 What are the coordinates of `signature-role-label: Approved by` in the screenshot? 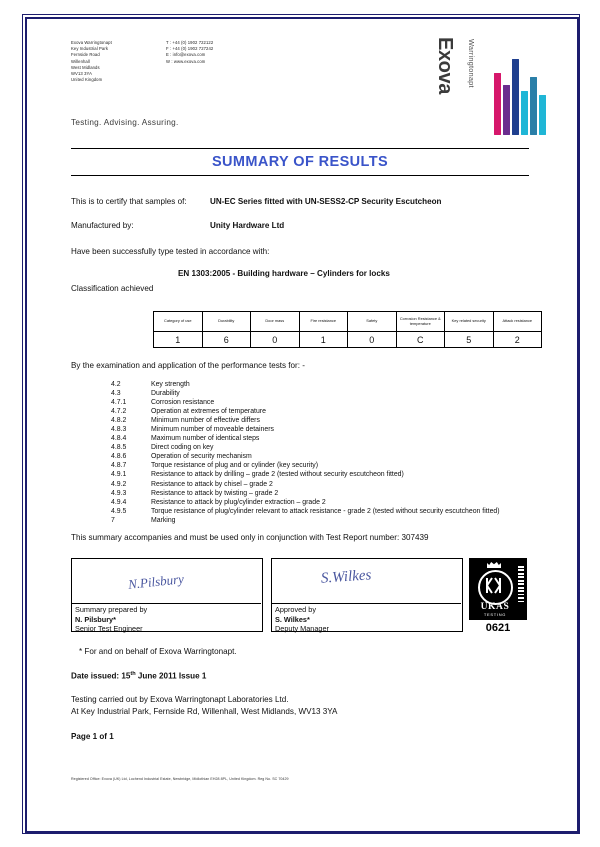 It's located at (295, 609).